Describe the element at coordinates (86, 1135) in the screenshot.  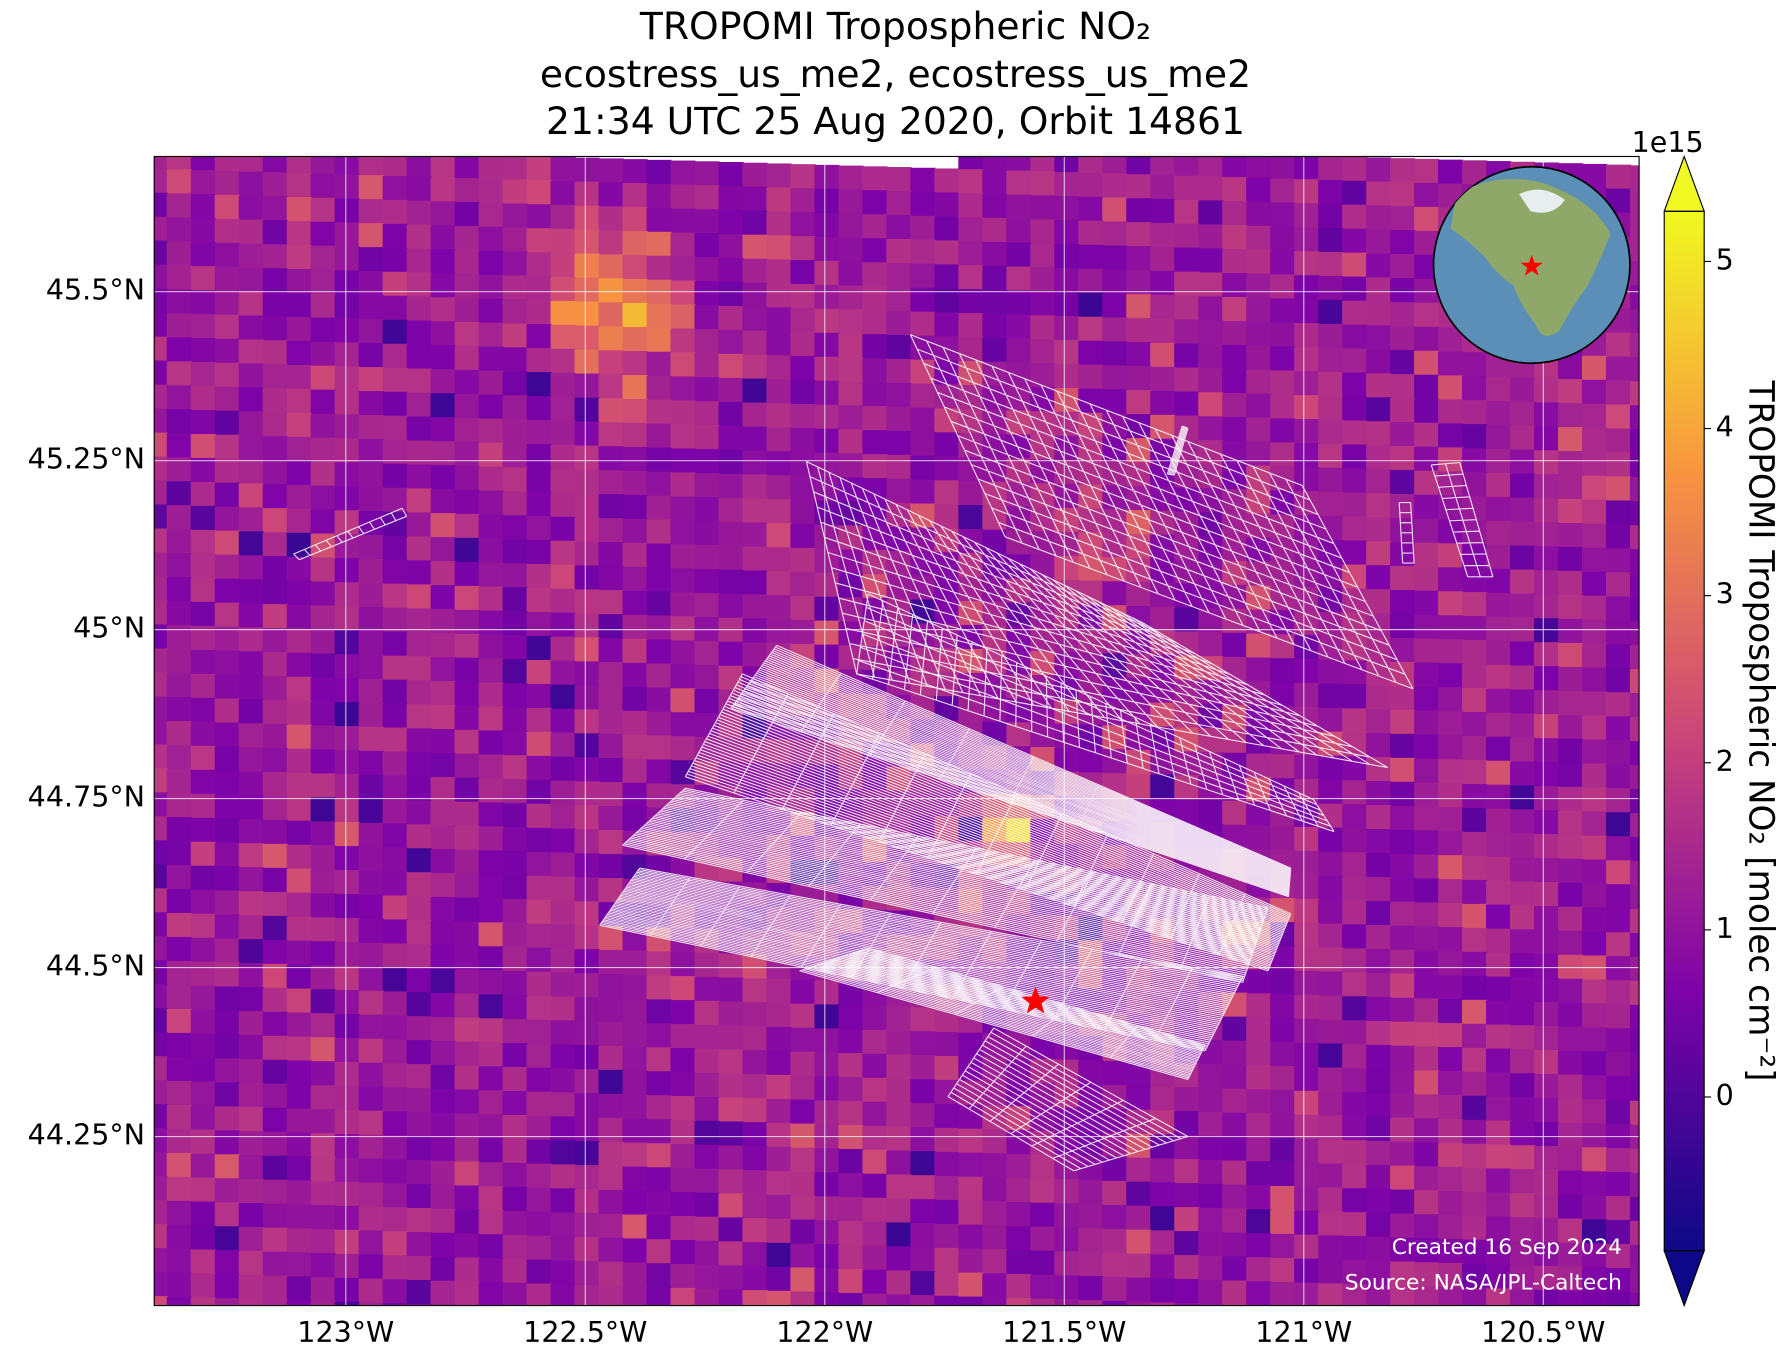
I see `y-tick-label: 44.25°N` at that location.